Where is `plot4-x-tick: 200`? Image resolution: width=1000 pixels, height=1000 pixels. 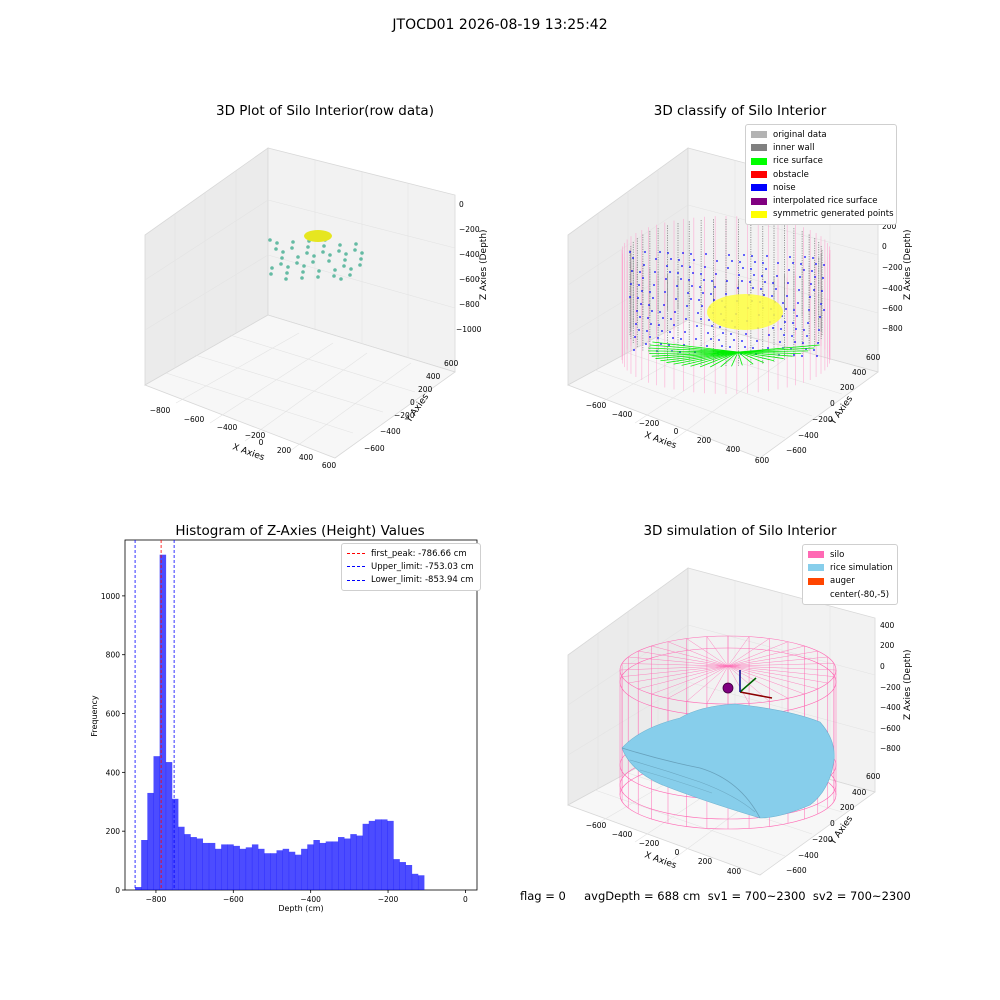
plot4-x-tick: 200 is located at coordinates (705, 861).